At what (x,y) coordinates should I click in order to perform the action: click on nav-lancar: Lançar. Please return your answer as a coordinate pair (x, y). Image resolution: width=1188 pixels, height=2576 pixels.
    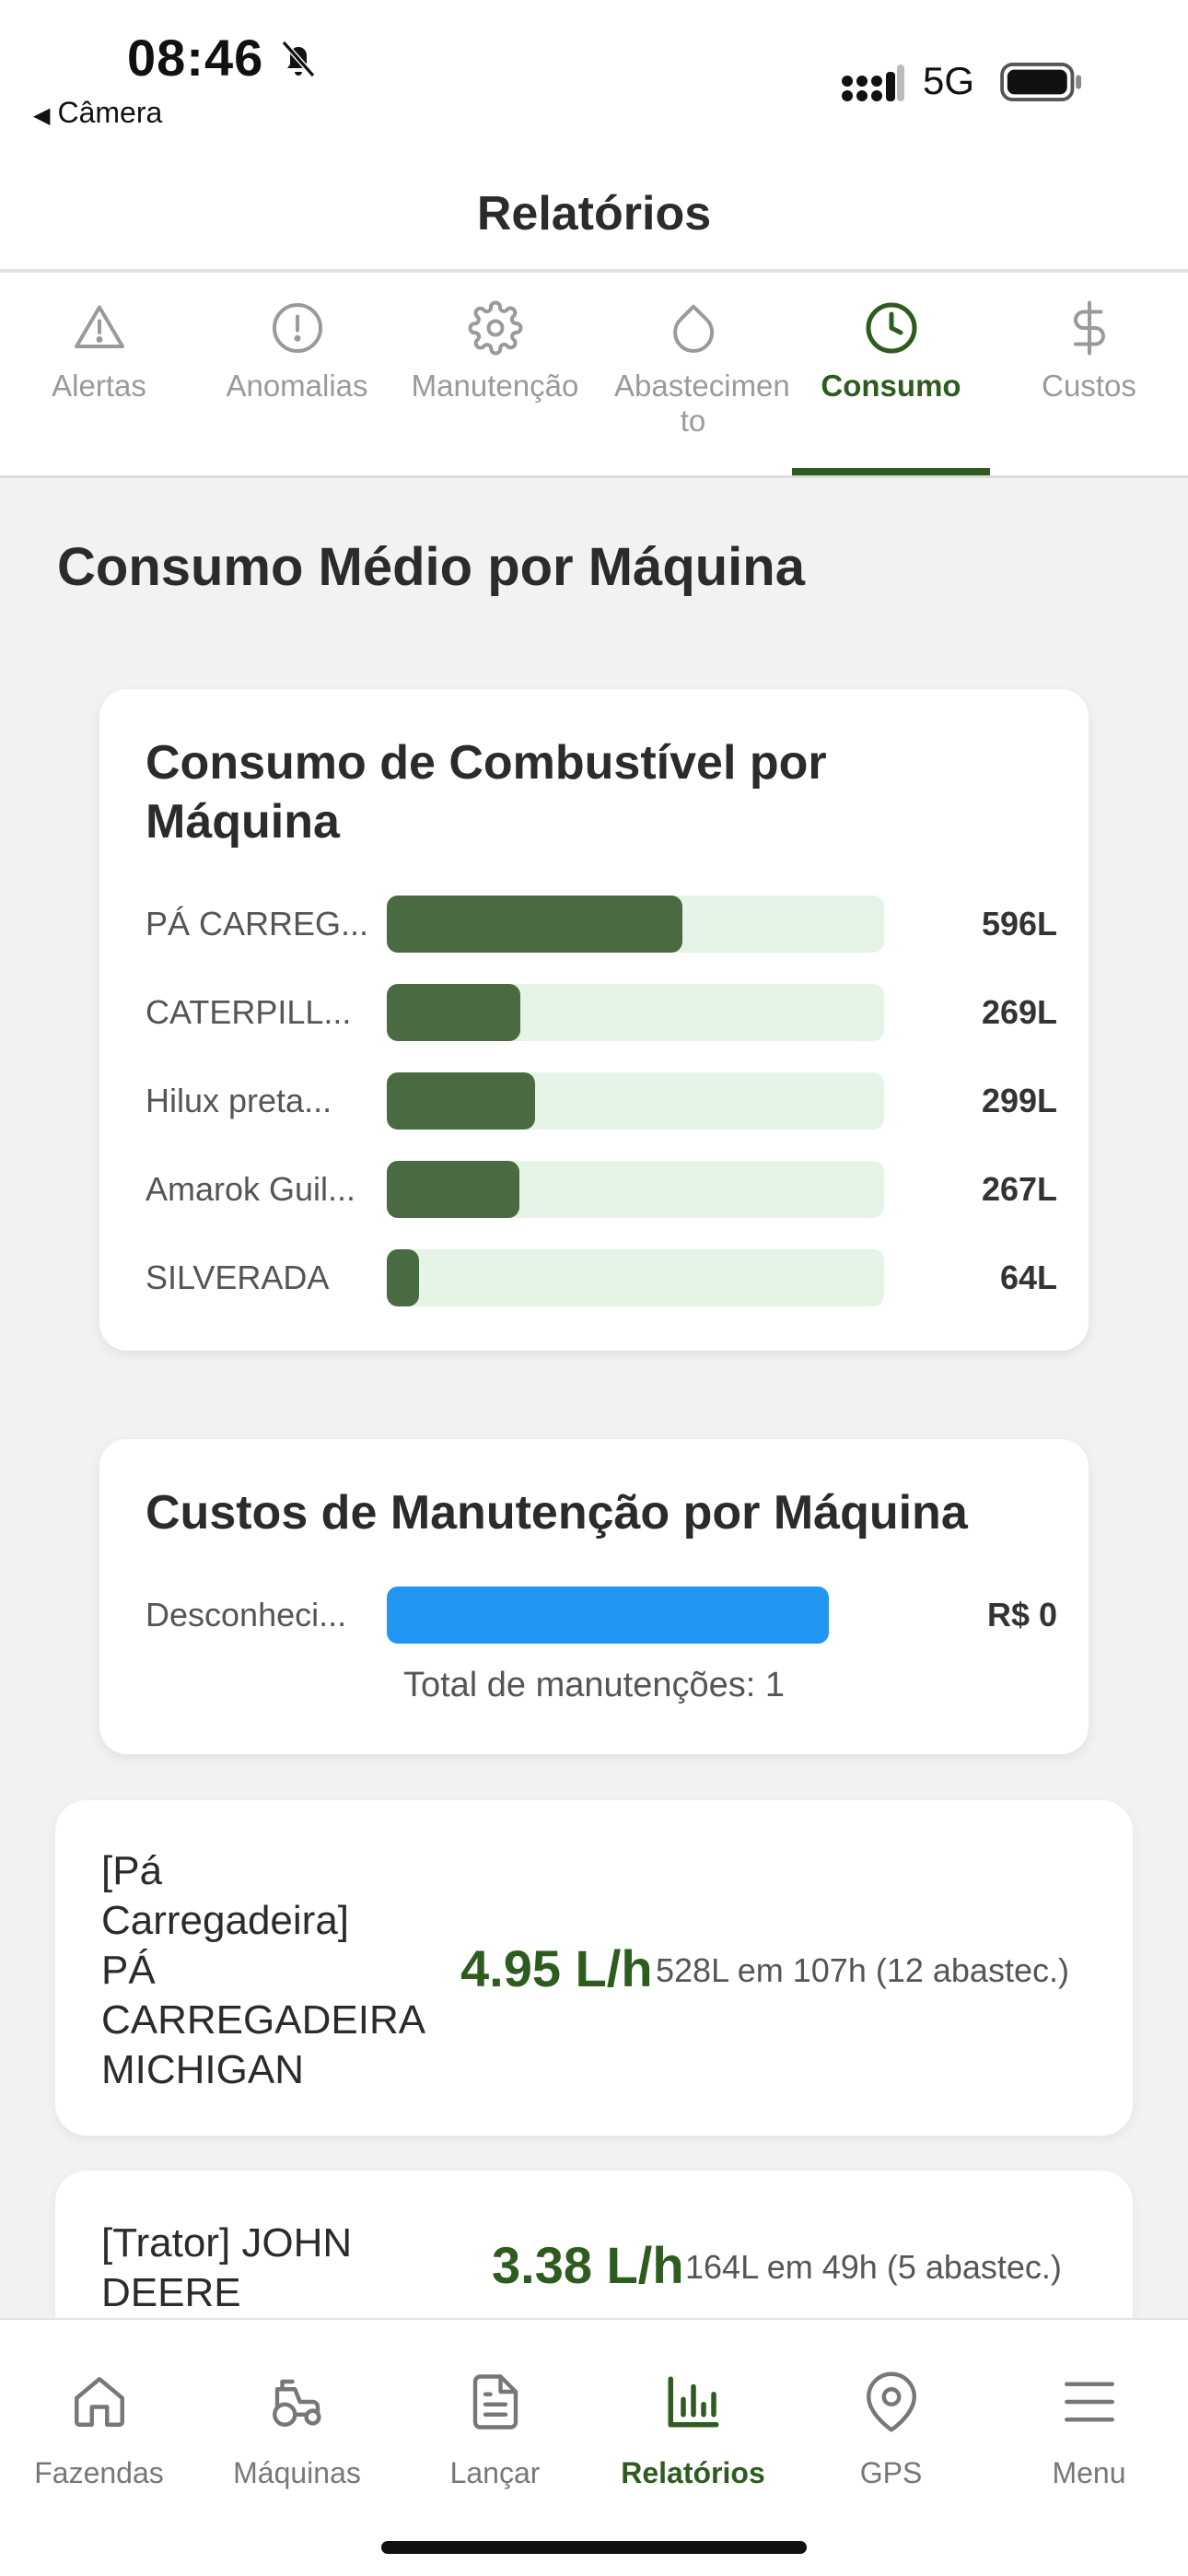
    Looking at the image, I should click on (495, 2412).